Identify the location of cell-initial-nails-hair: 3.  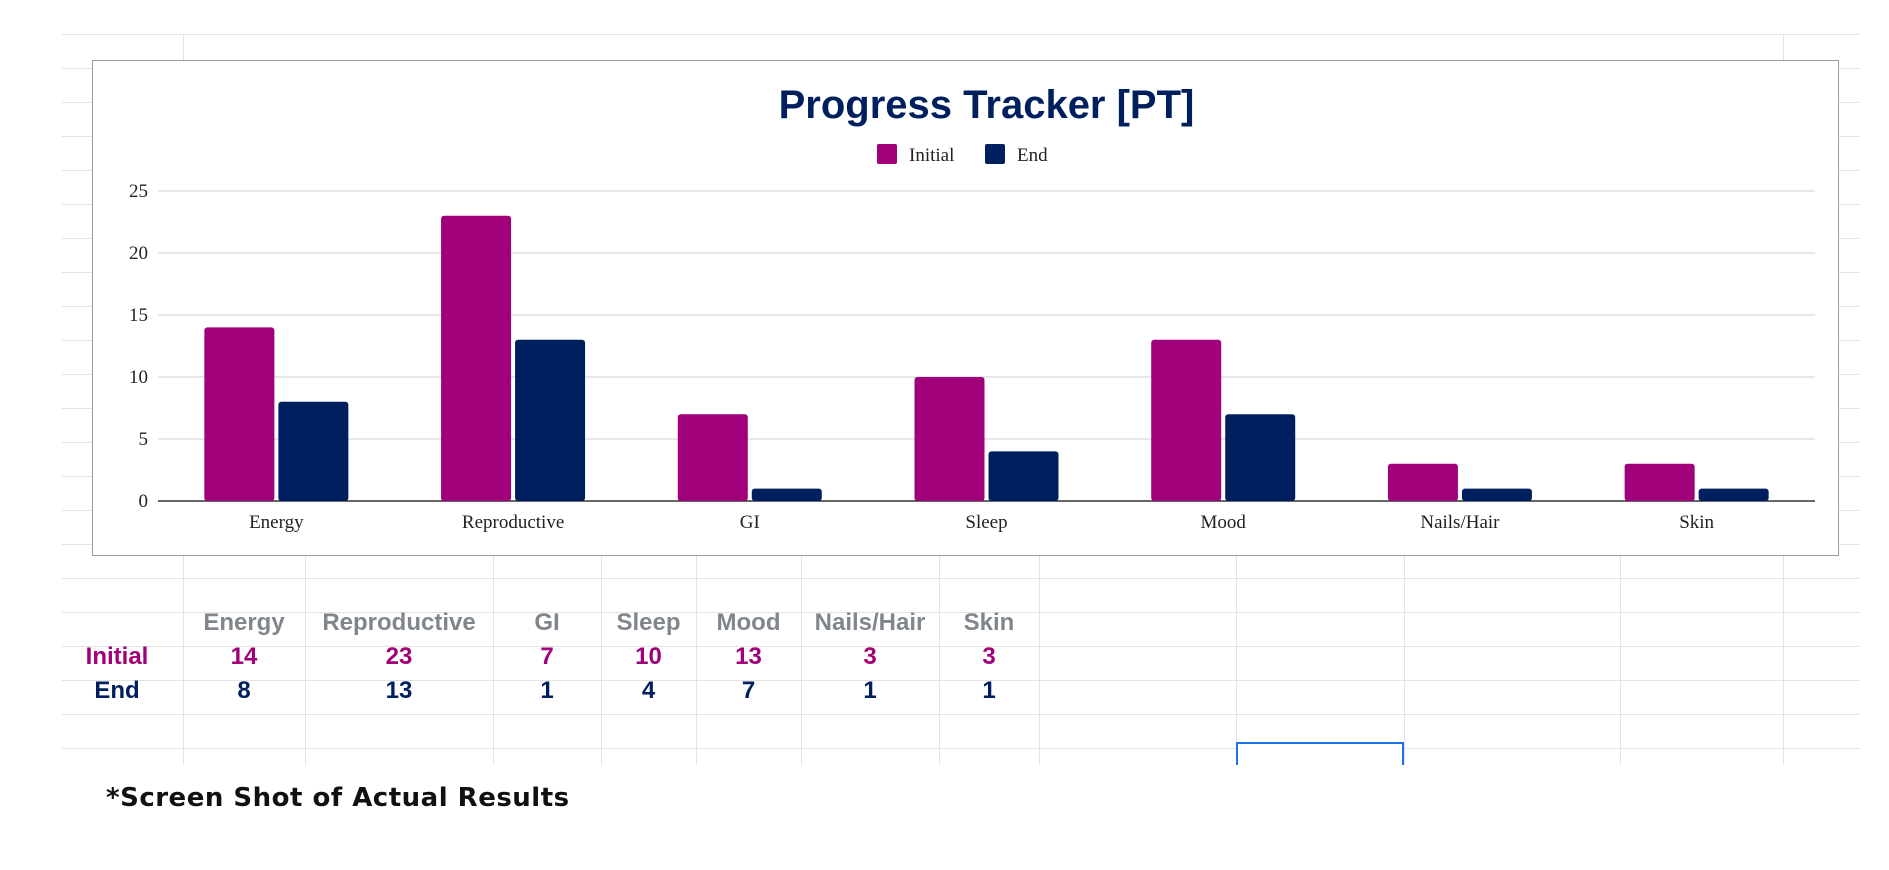
(870, 656).